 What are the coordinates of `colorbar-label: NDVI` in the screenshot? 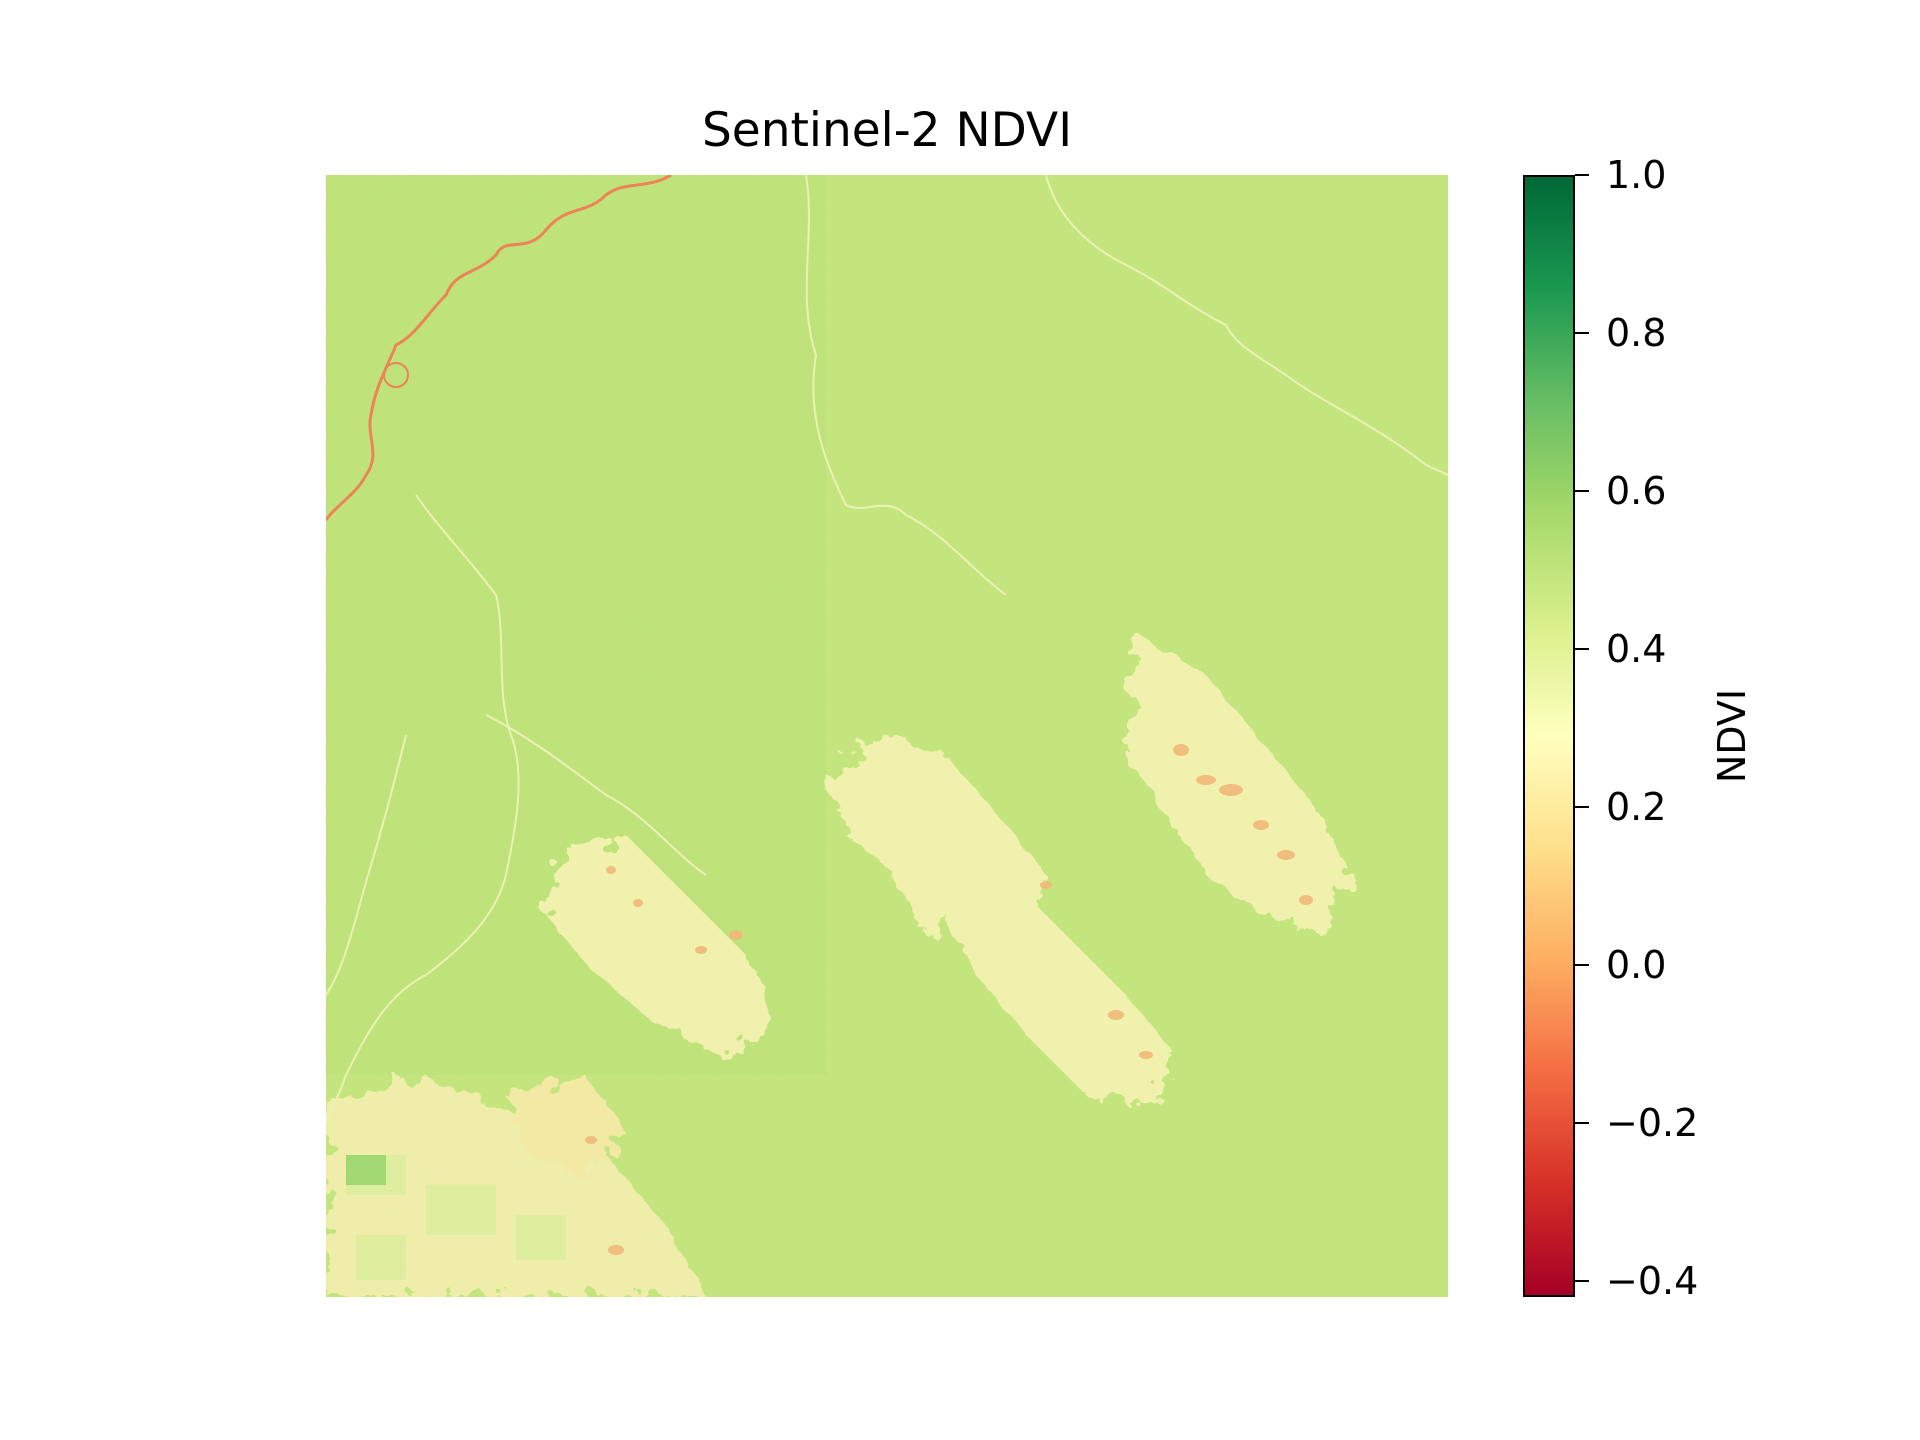 It's located at (1732, 736).